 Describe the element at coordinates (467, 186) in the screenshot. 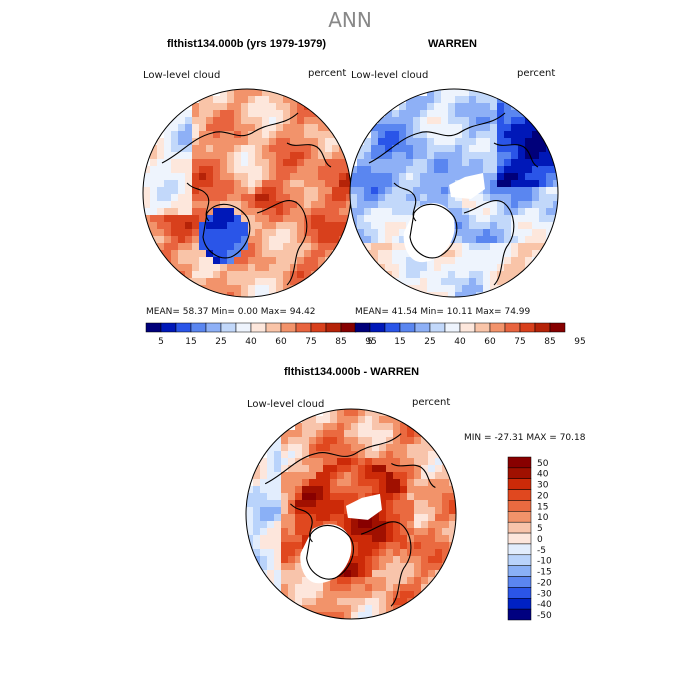

I see `map-2-missing-arctic` at that location.